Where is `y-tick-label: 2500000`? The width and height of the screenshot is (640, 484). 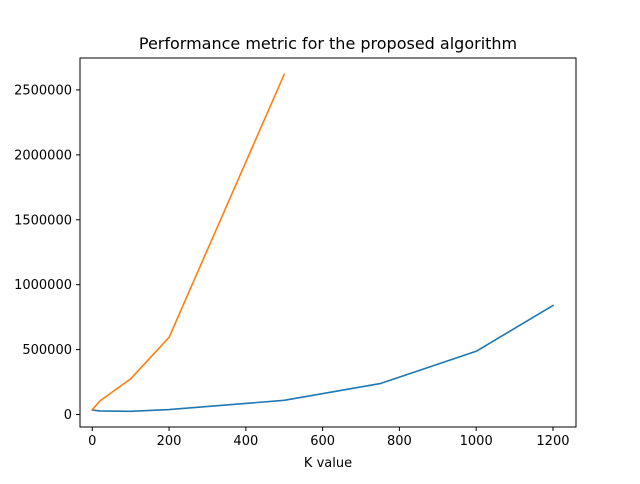
y-tick-label: 2500000 is located at coordinates (43, 90).